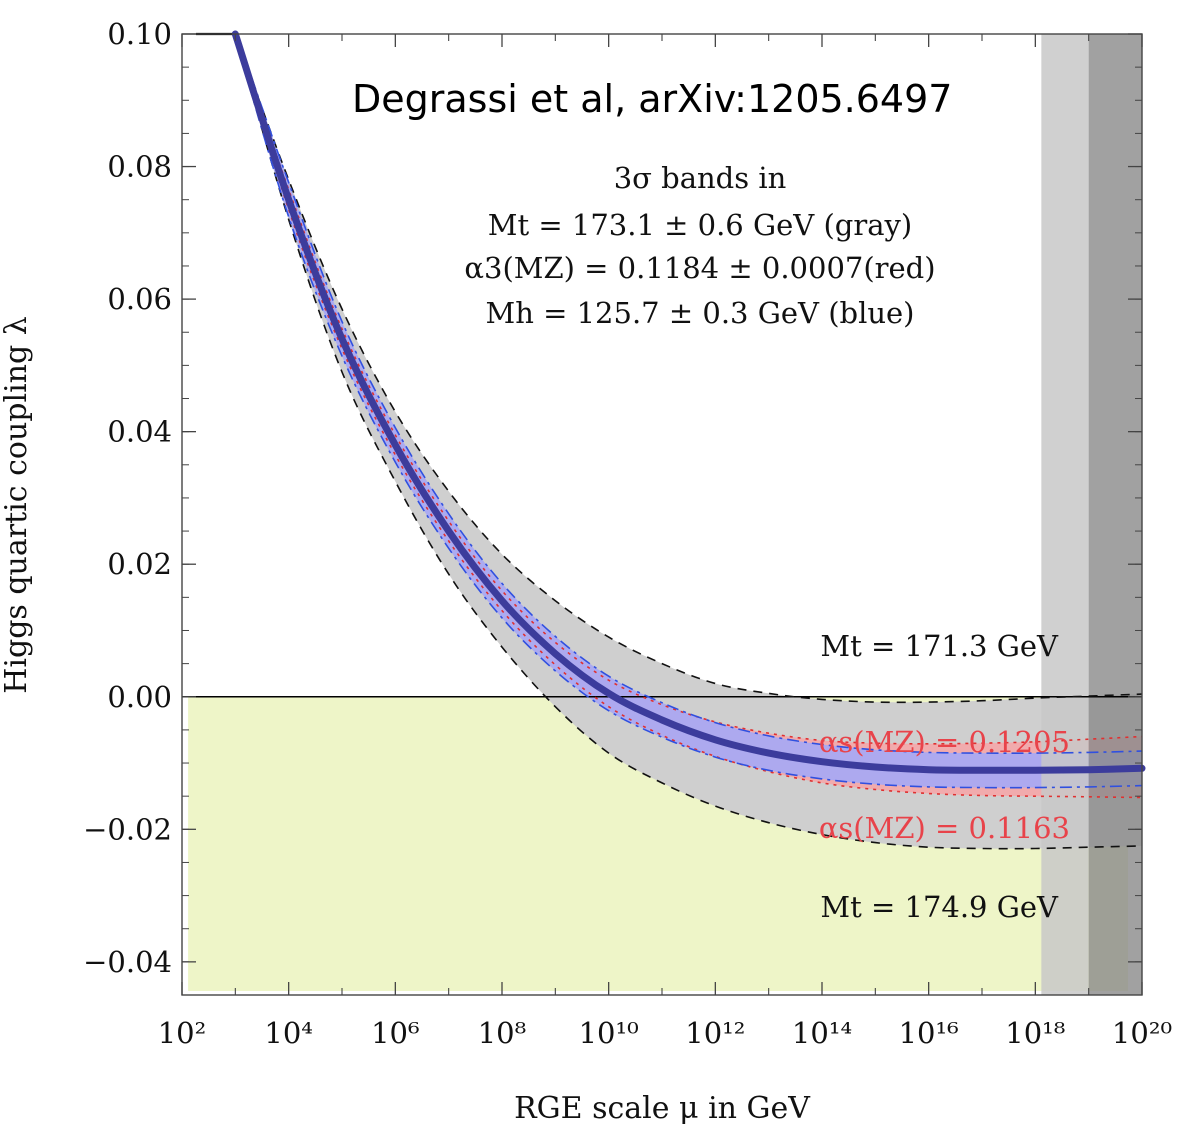  What do you see at coordinates (1115, 514) in the screenshot?
I see `planck-band-dark` at bounding box center [1115, 514].